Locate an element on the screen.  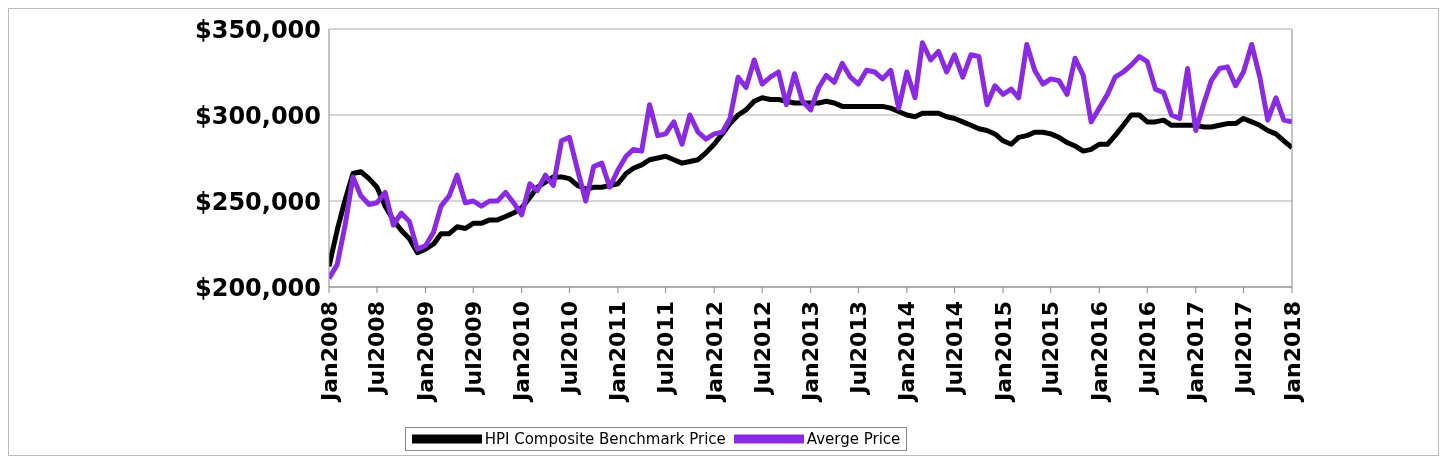
x-tick-label: Jan2008 is located at coordinates (329, 352).